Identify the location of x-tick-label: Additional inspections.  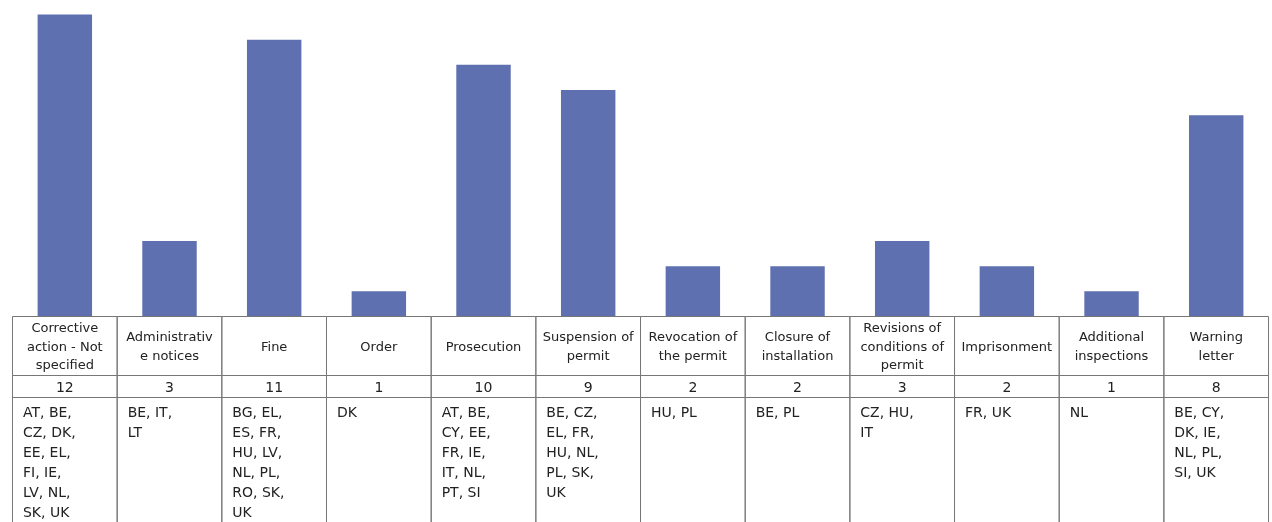
(1111, 346).